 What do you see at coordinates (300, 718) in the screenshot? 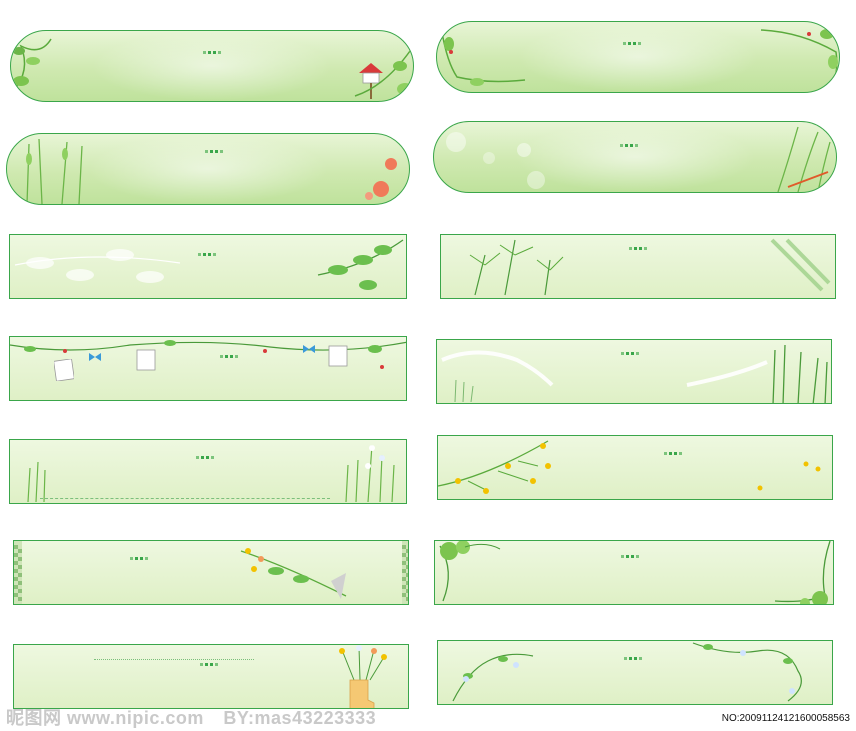
I see `author-watermark-text: BY:mas43223333` at bounding box center [300, 718].